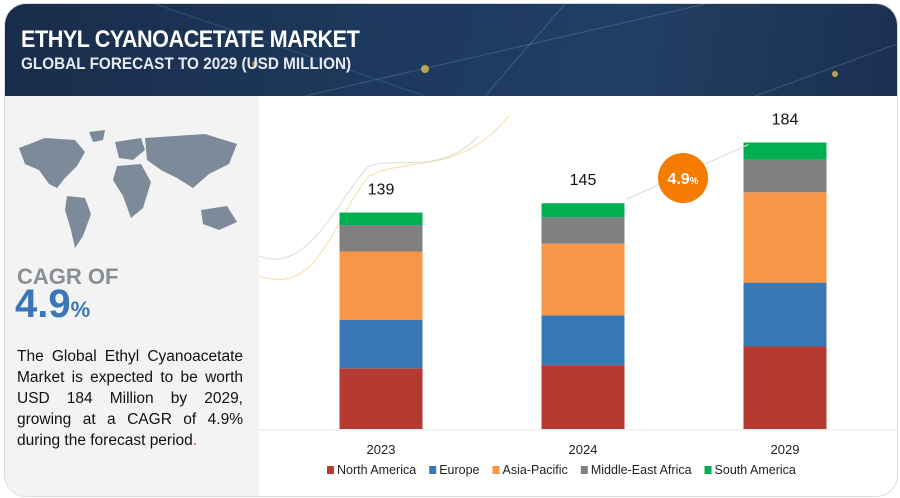 The height and width of the screenshot is (498, 900). Describe the element at coordinates (785, 176) in the screenshot. I see `bar-segment-middle-east-africa-2029` at that location.